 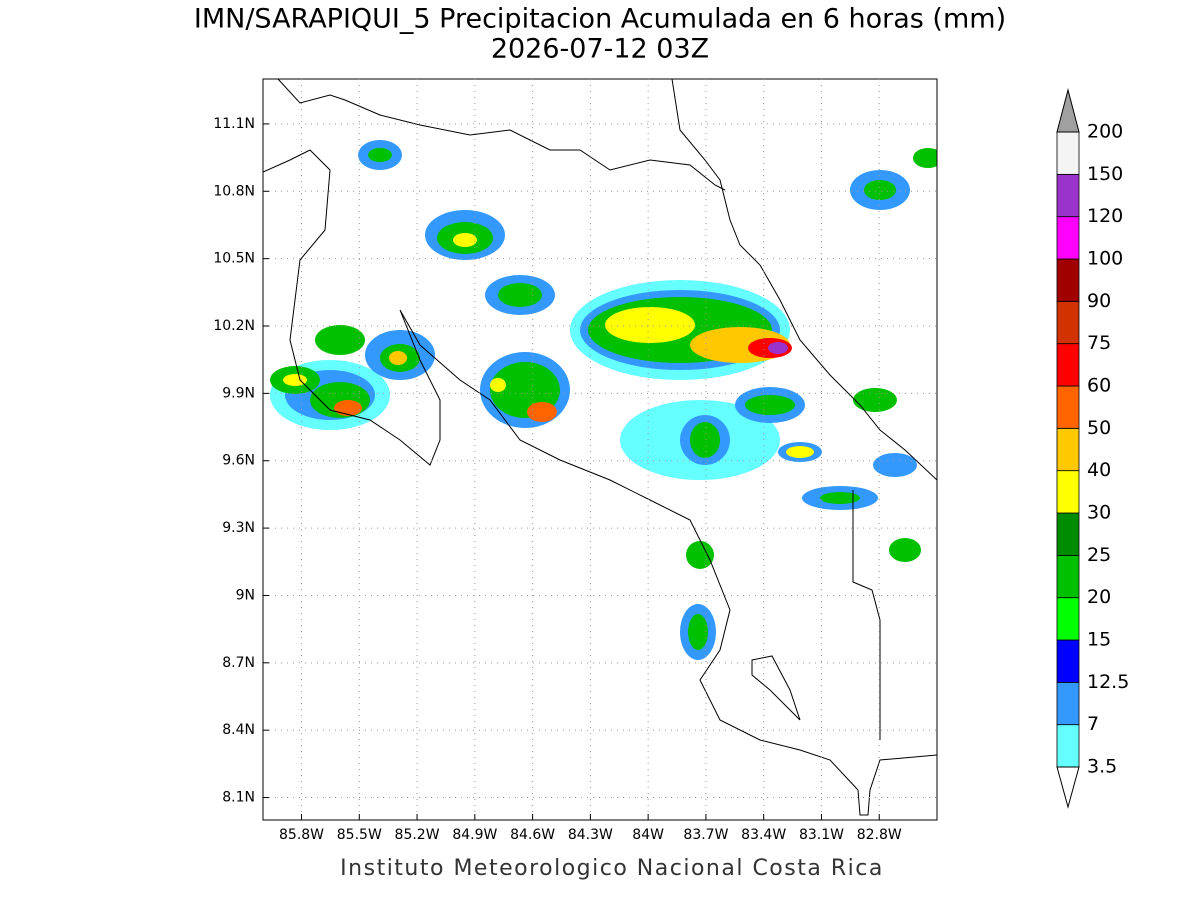 What do you see at coordinates (238, 730) in the screenshot?
I see `y-tick-label: 8.4N` at bounding box center [238, 730].